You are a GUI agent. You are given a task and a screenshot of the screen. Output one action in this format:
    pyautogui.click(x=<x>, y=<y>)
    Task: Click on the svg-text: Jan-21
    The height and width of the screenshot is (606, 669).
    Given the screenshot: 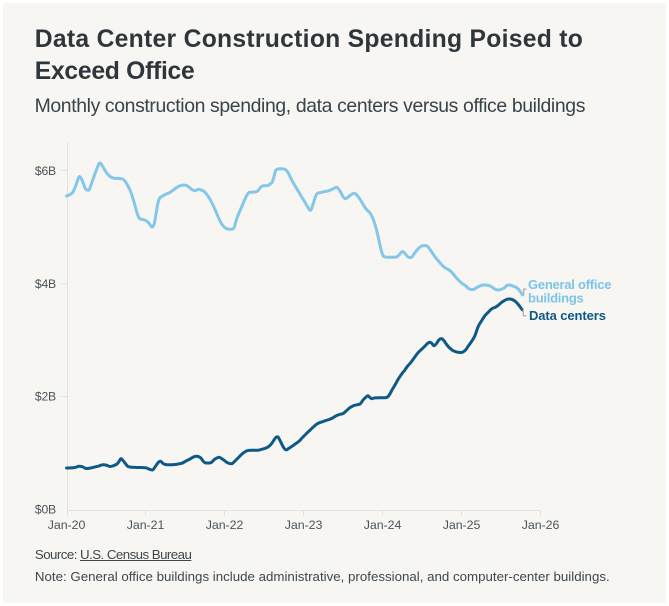 What is the action you would take?
    pyautogui.click(x=146, y=525)
    